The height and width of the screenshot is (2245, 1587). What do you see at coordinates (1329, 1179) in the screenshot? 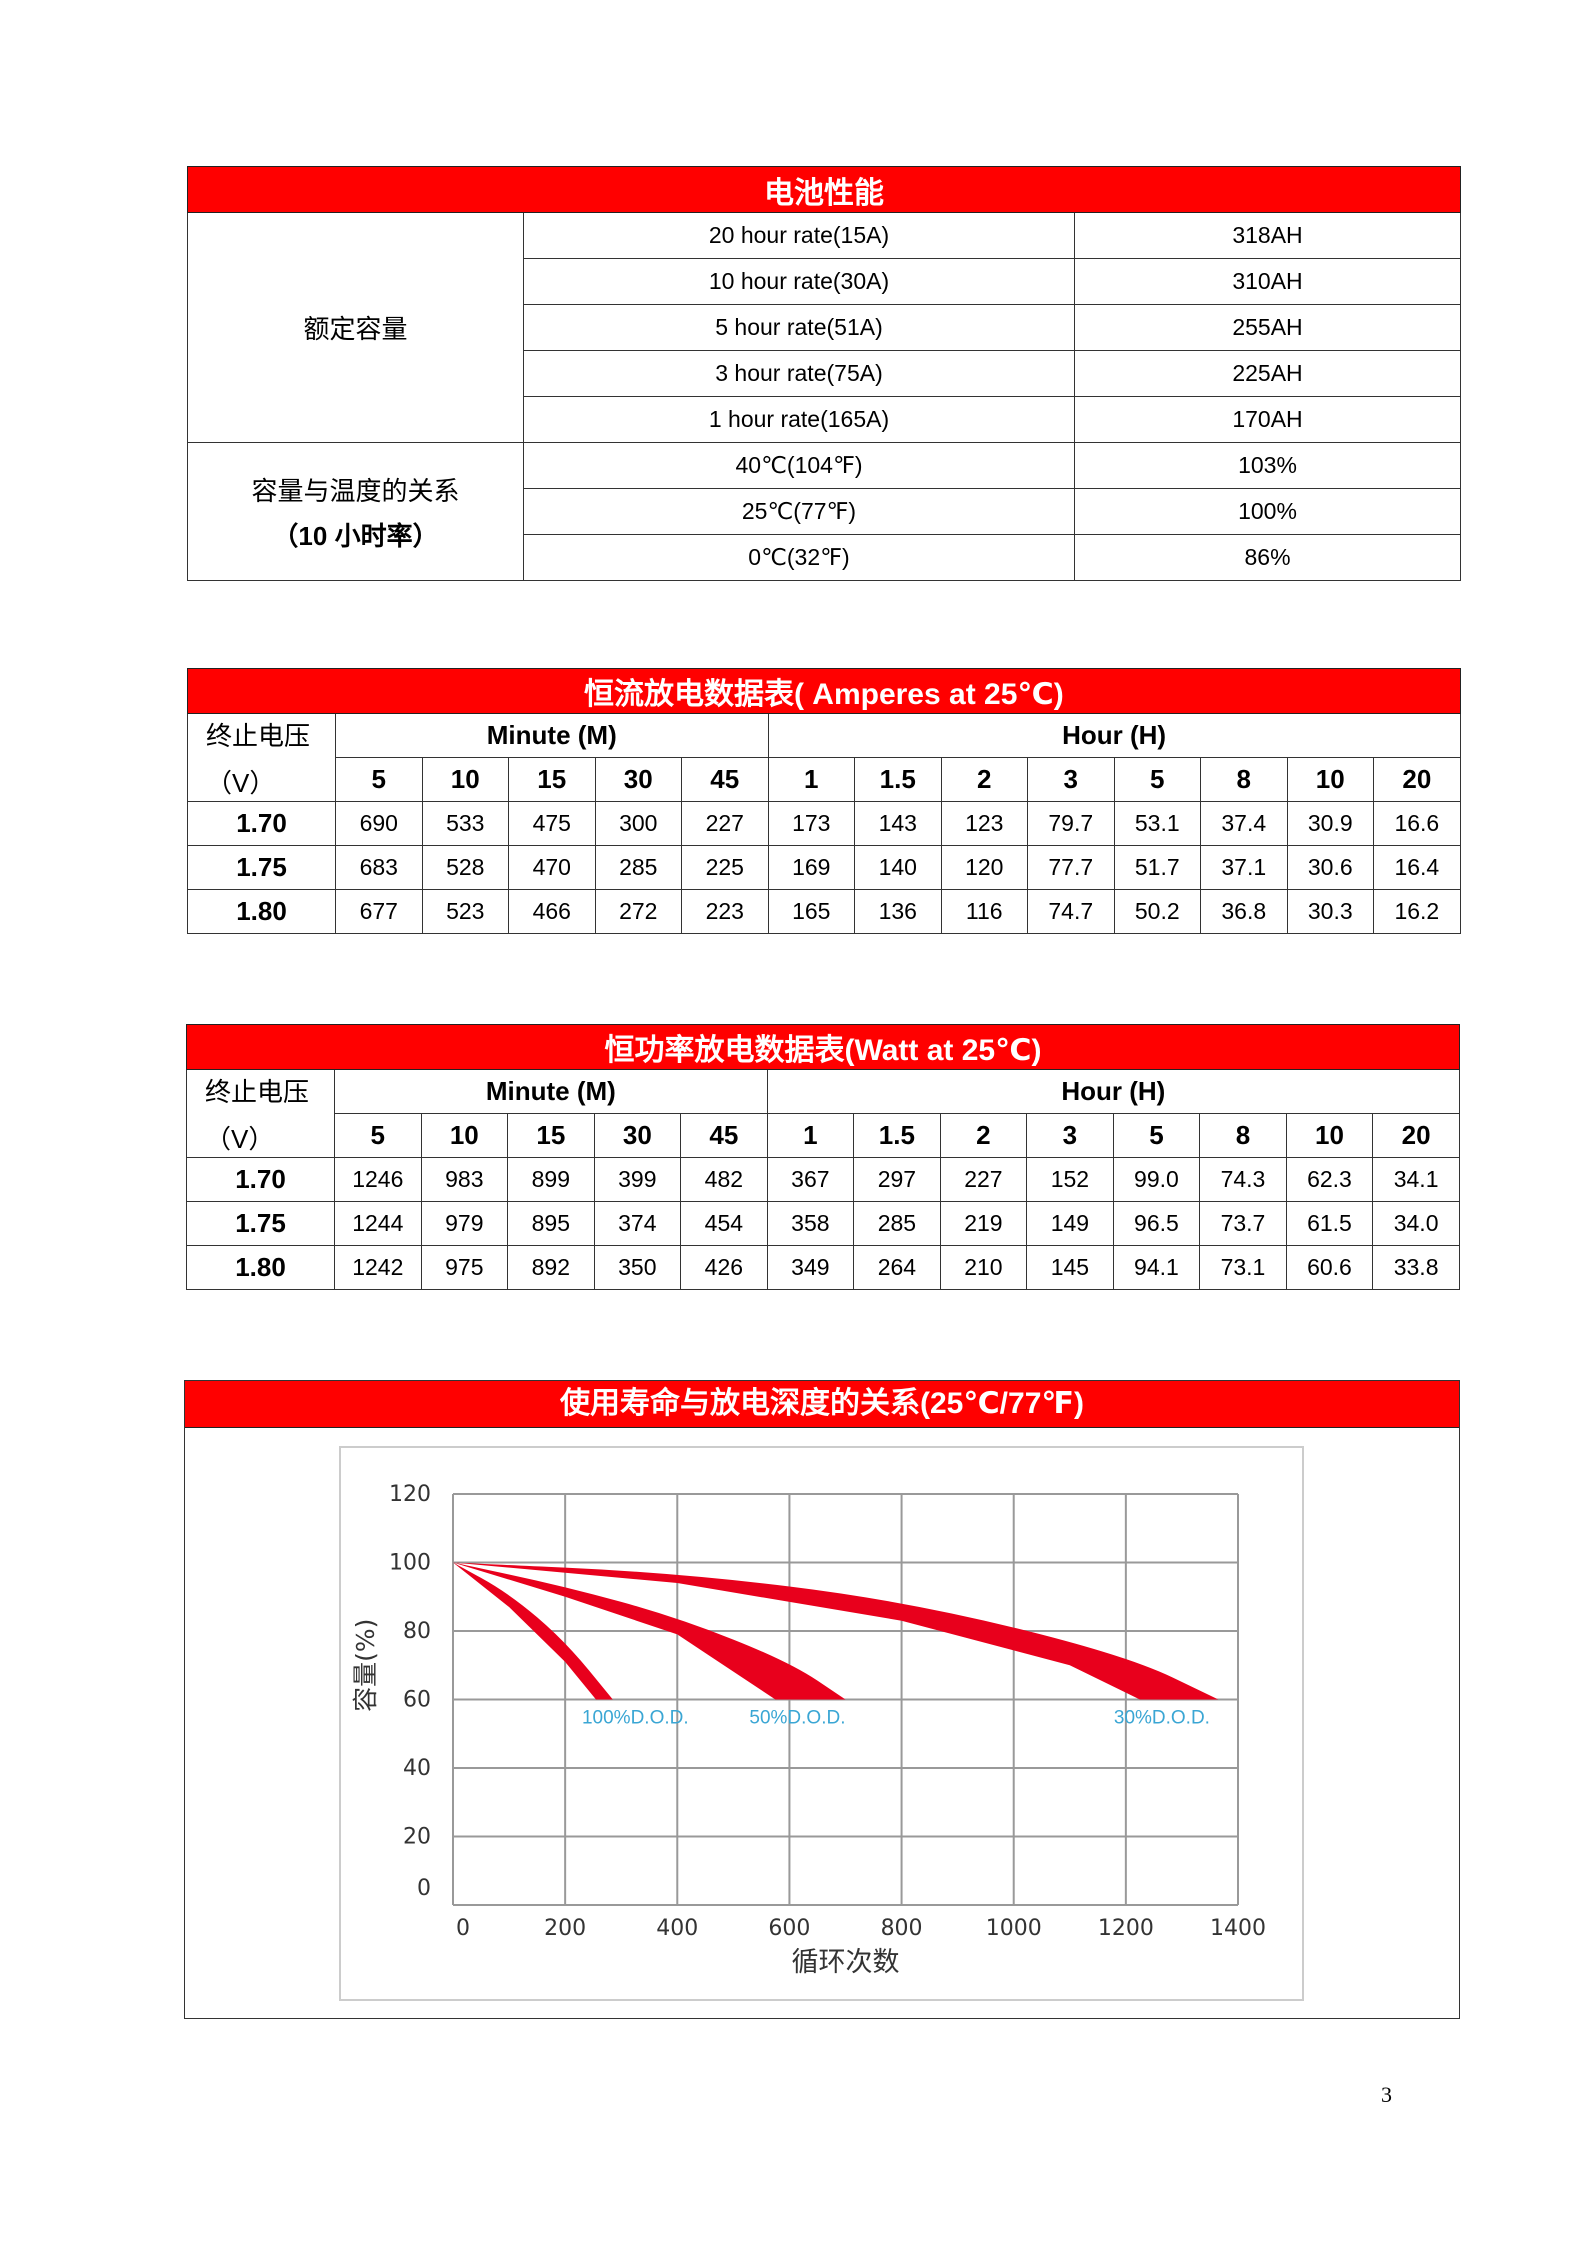
I see `value-cell: 62.3` at bounding box center [1329, 1179].